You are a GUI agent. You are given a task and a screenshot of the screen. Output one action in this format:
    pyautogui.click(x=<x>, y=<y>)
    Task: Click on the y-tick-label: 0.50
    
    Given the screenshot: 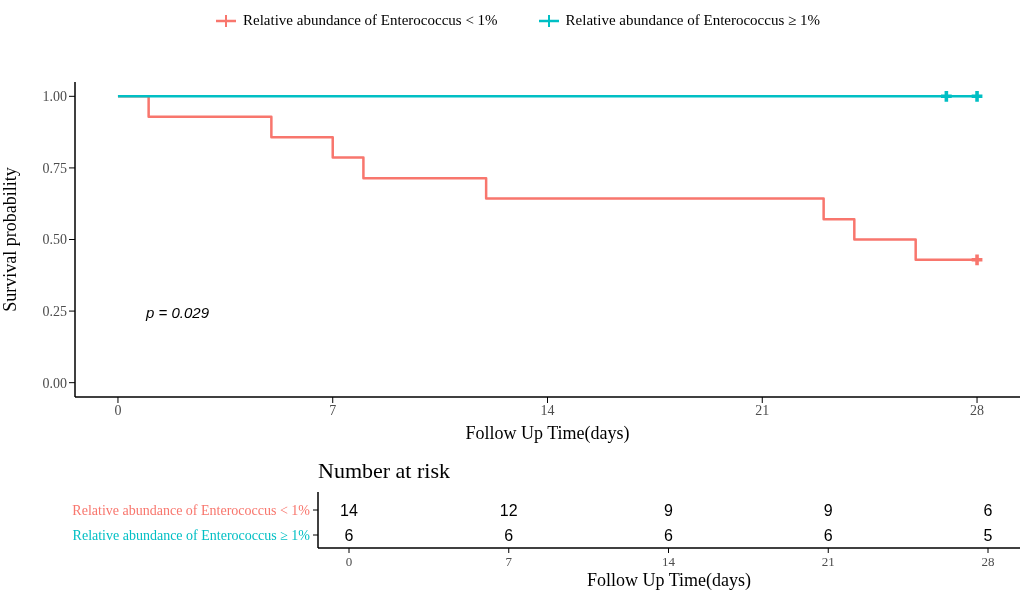 What is the action you would take?
    pyautogui.click(x=54, y=240)
    